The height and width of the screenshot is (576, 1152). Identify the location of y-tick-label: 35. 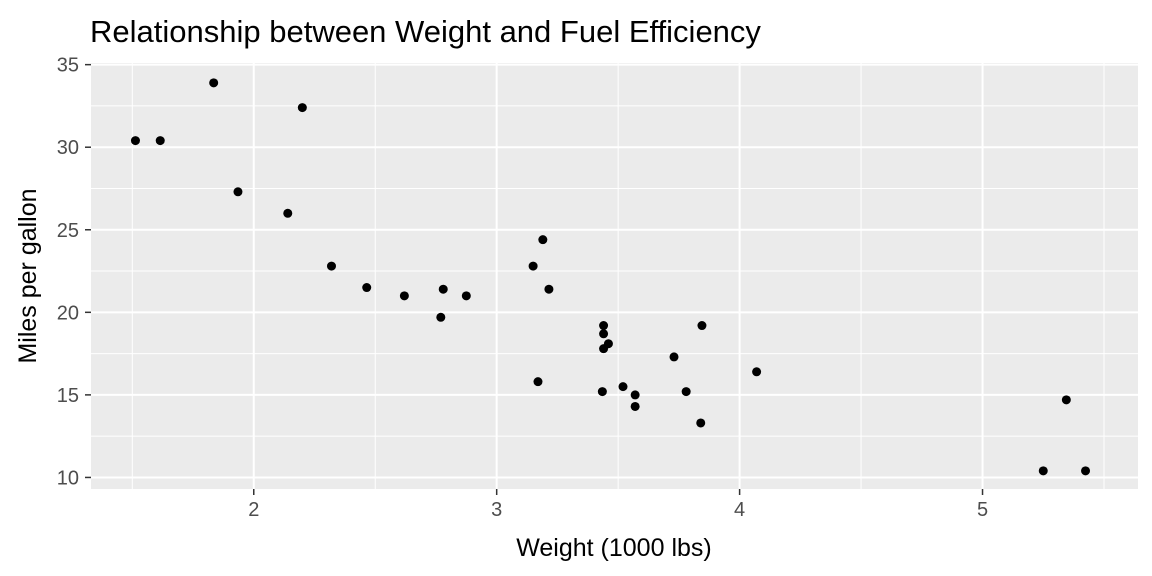
(68, 66).